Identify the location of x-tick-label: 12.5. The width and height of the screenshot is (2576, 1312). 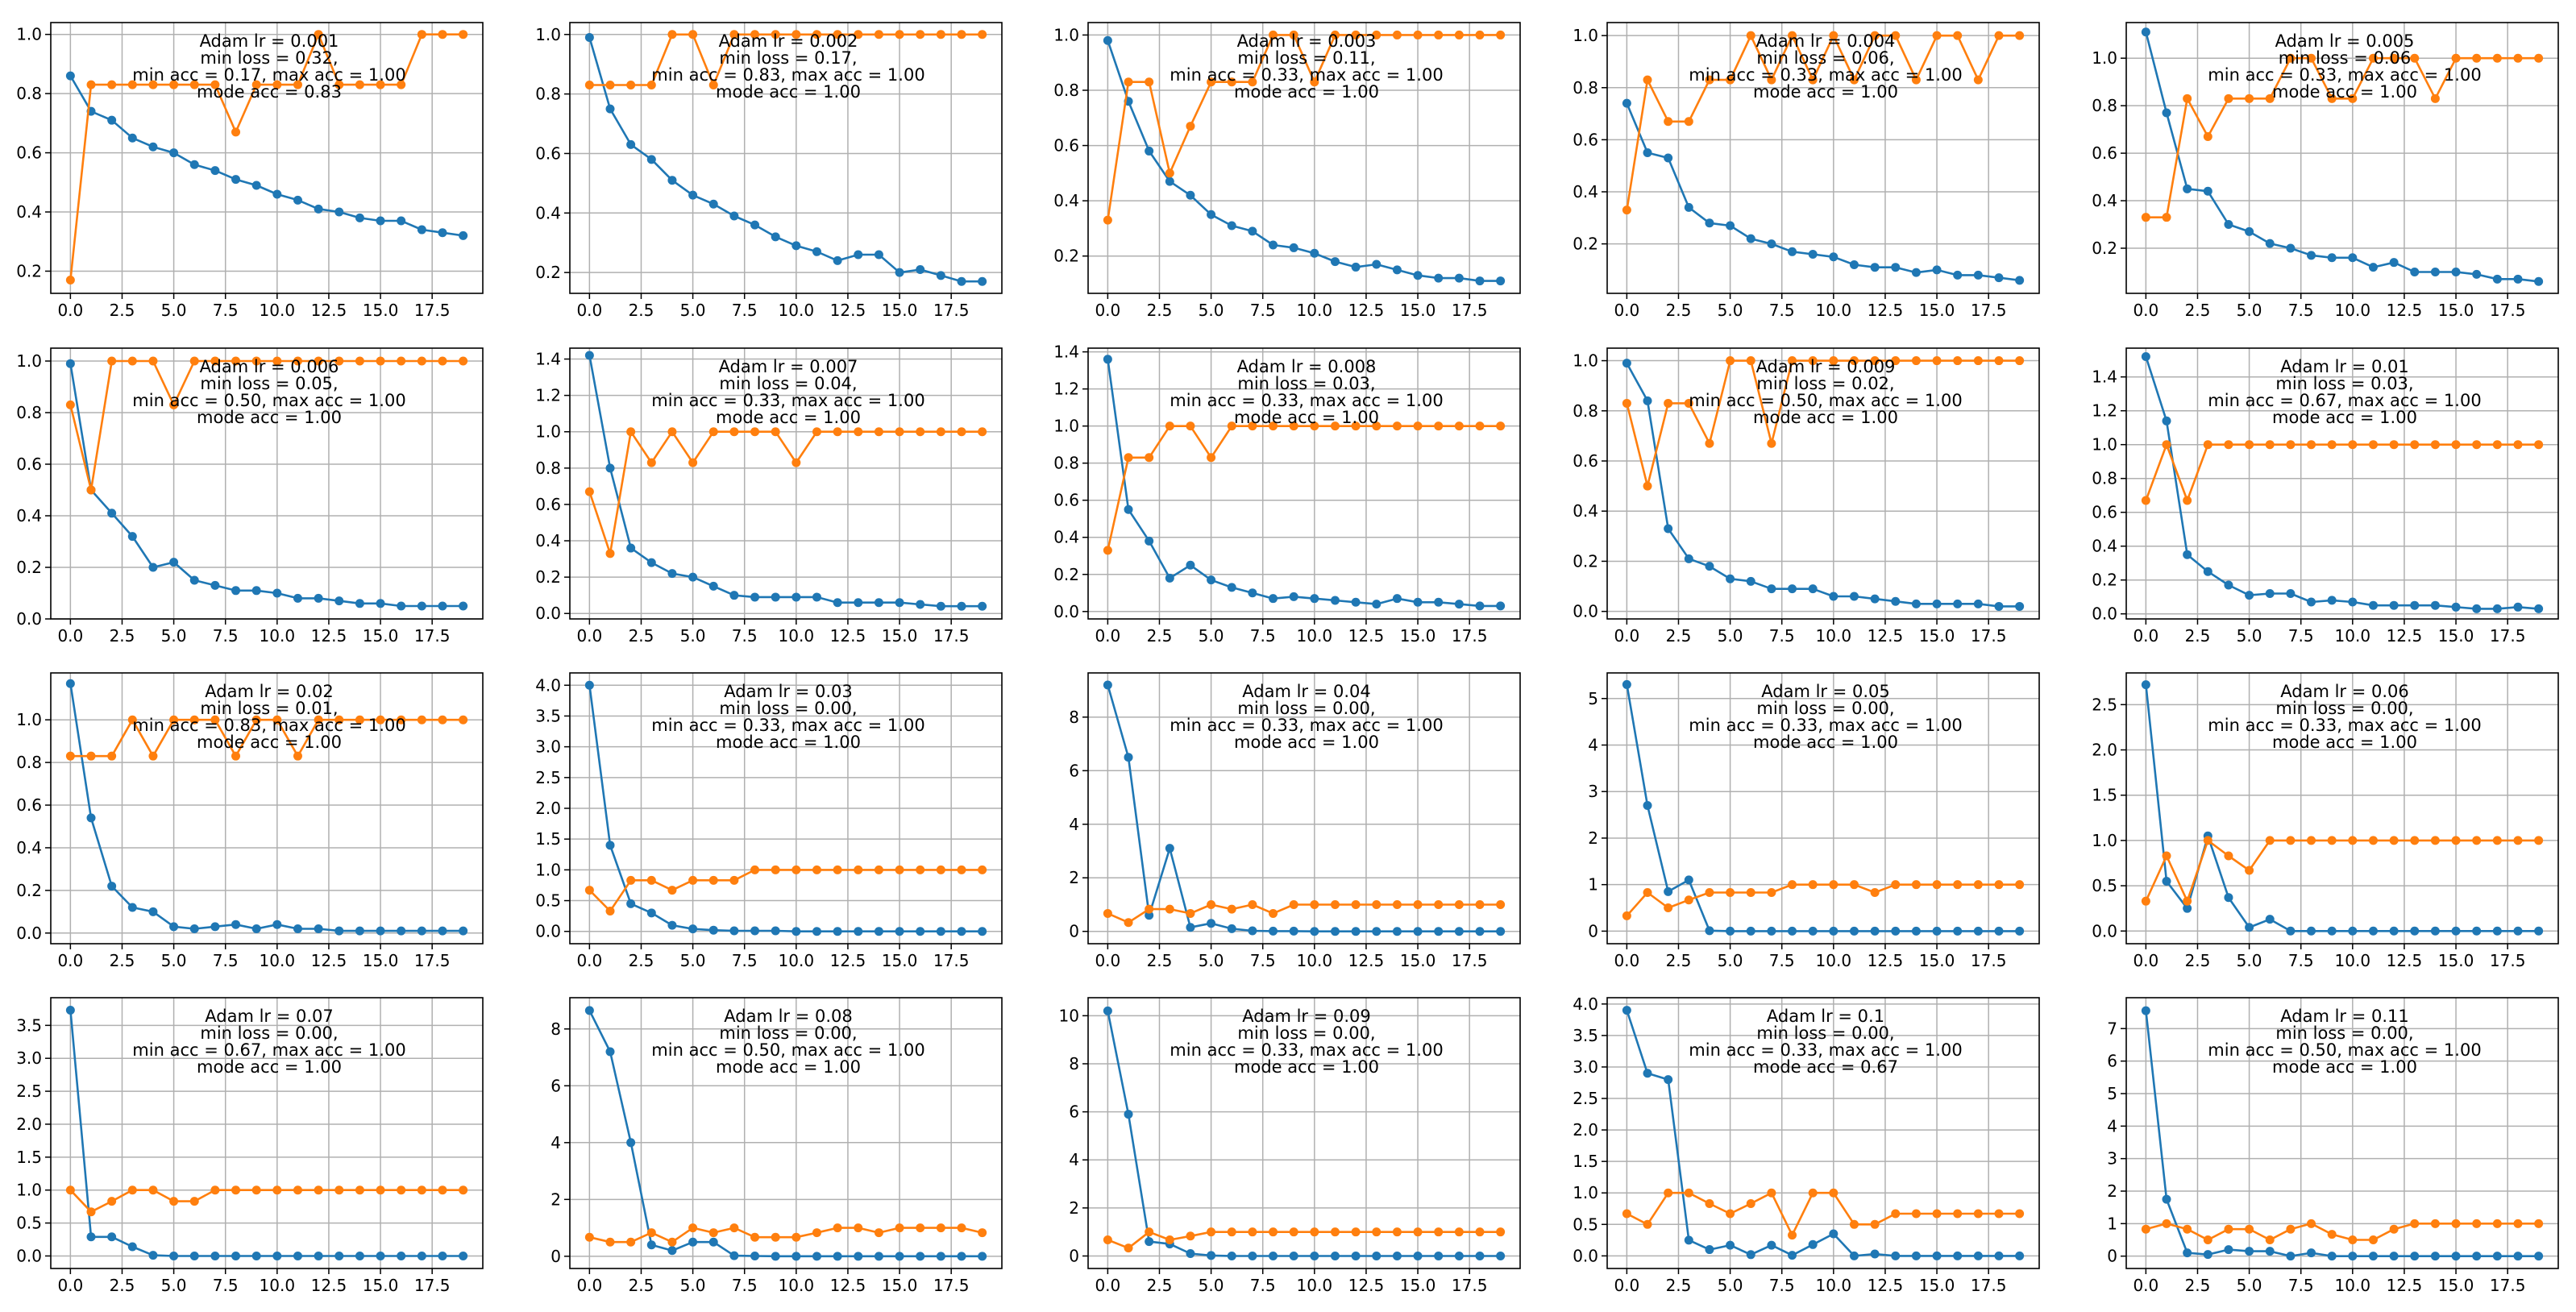
(1366, 961).